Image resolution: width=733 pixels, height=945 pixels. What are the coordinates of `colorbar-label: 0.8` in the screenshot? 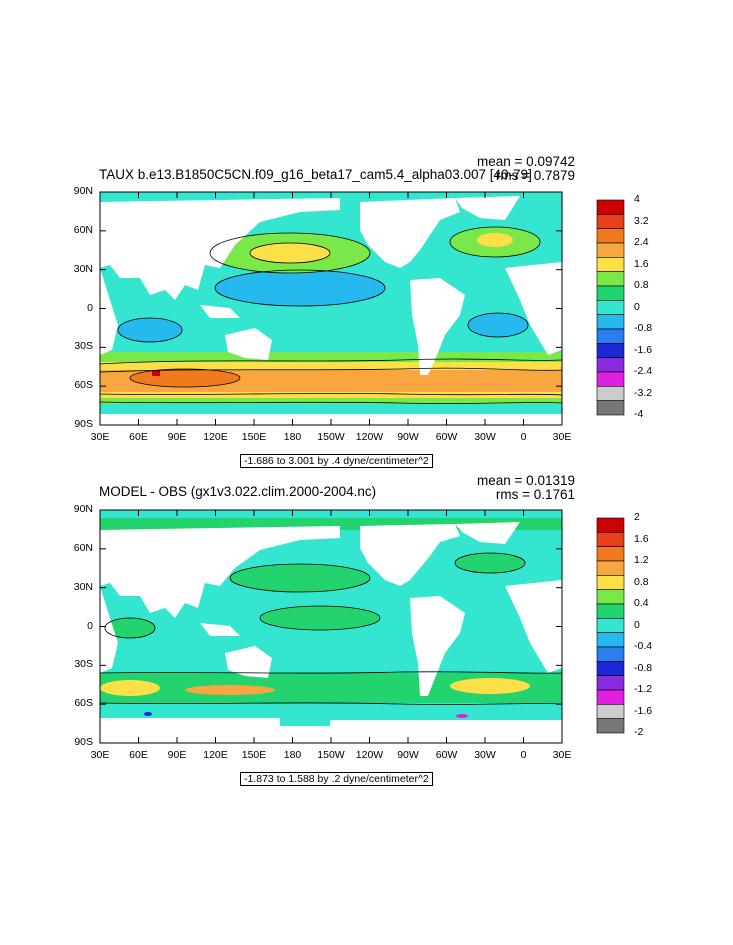 It's located at (641, 581).